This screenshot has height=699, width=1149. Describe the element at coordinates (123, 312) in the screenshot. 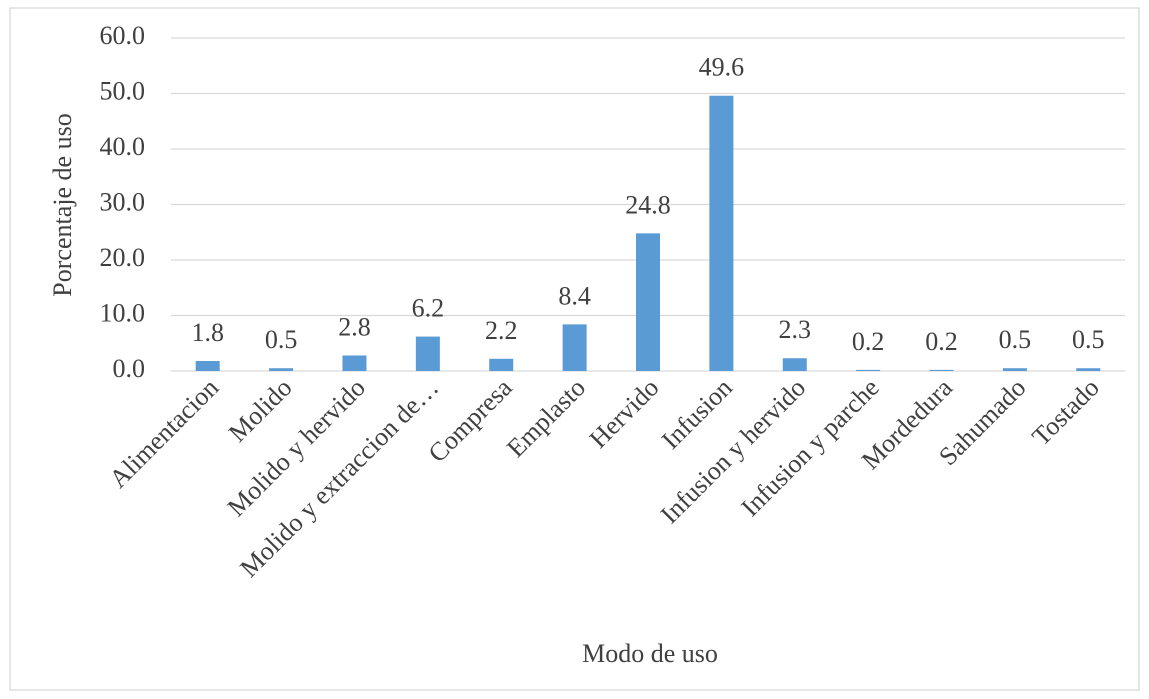

I see `y-tick-label: 10.0` at that location.